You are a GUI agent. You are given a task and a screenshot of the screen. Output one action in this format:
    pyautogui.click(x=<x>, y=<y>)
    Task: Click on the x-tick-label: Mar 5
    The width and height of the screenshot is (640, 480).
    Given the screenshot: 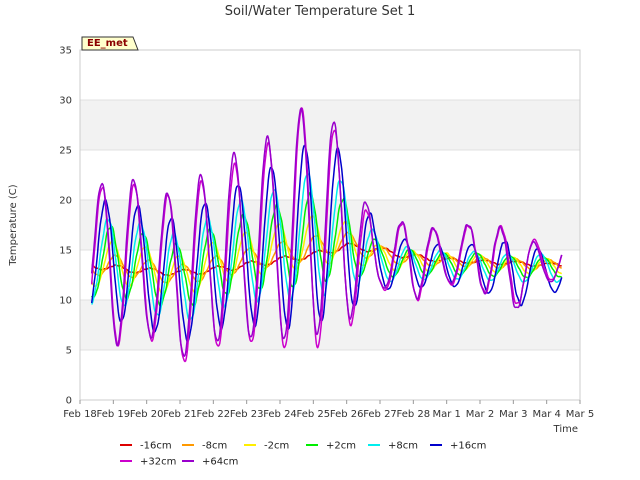 What is the action you would take?
    pyautogui.click(x=580, y=414)
    